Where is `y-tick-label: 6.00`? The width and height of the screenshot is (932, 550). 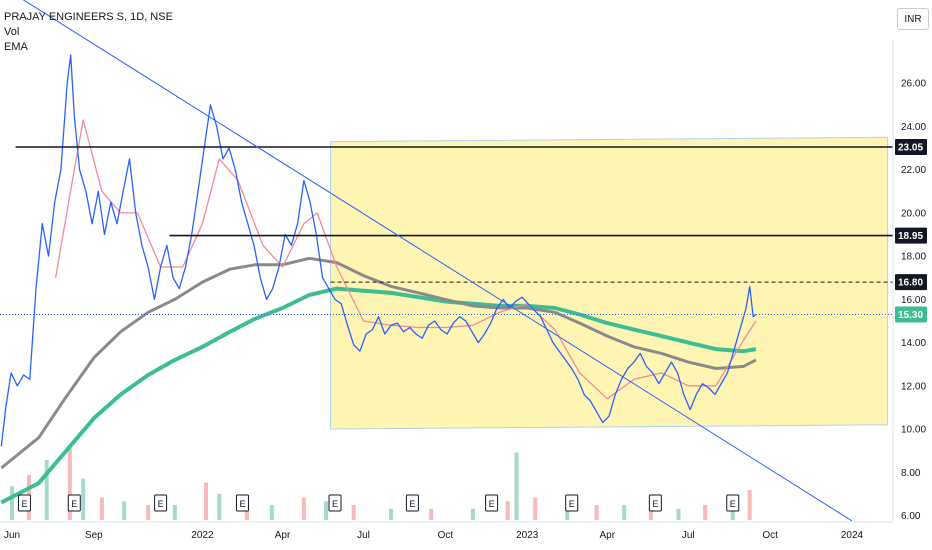
y-tick-label: 6.00 is located at coordinates (911, 516).